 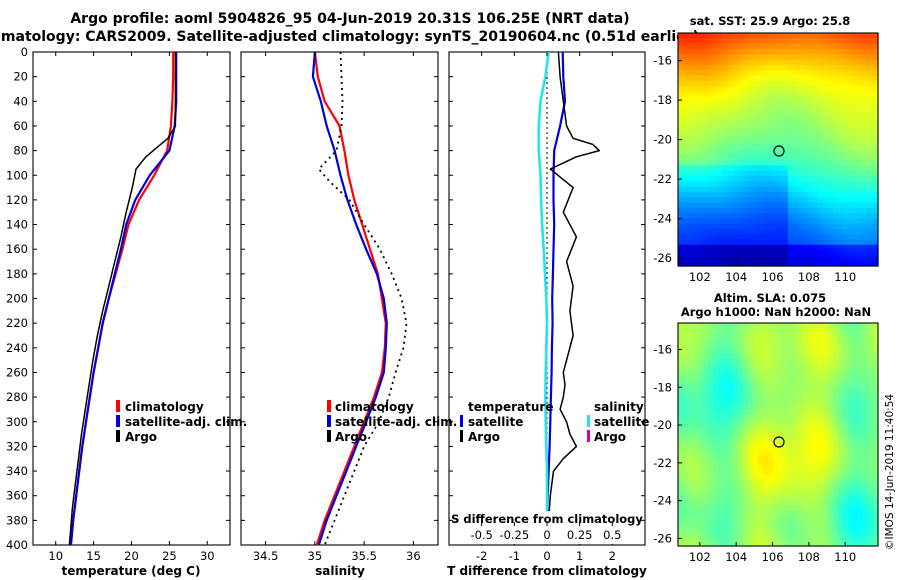 What do you see at coordinates (779, 442) in the screenshot?
I see `sla-argo-position-marker` at bounding box center [779, 442].